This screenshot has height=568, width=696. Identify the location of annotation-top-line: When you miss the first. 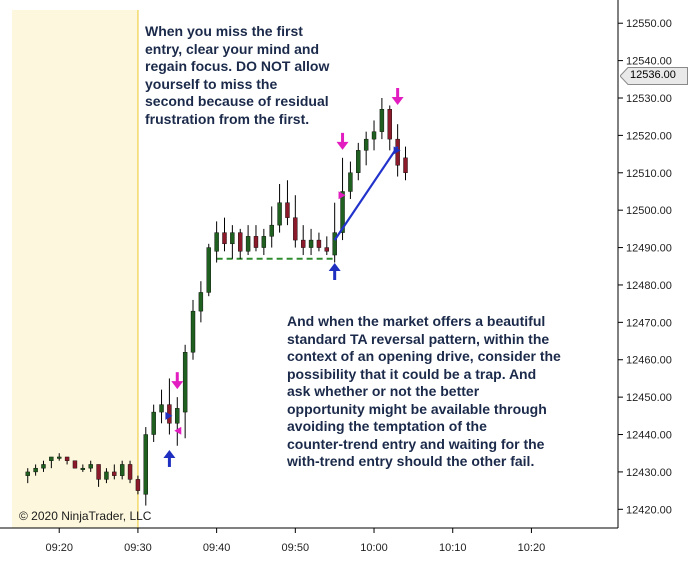
(224, 31).